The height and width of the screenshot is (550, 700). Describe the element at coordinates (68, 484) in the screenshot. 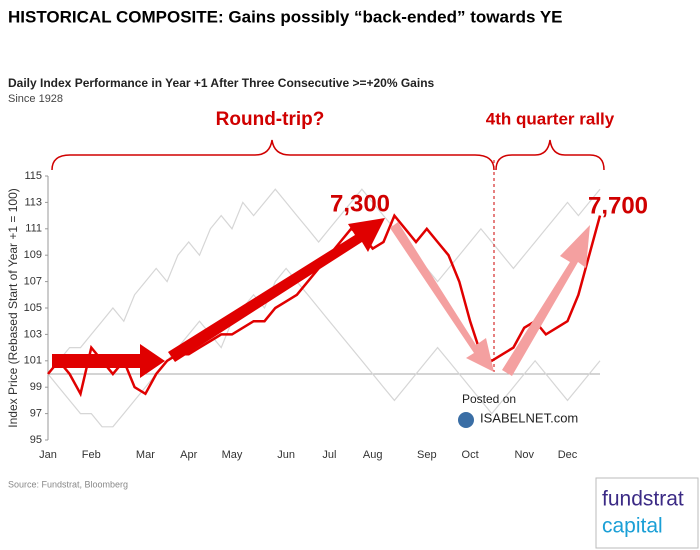

I see `source: Source: Fundstrat, Bloomberg` at that location.